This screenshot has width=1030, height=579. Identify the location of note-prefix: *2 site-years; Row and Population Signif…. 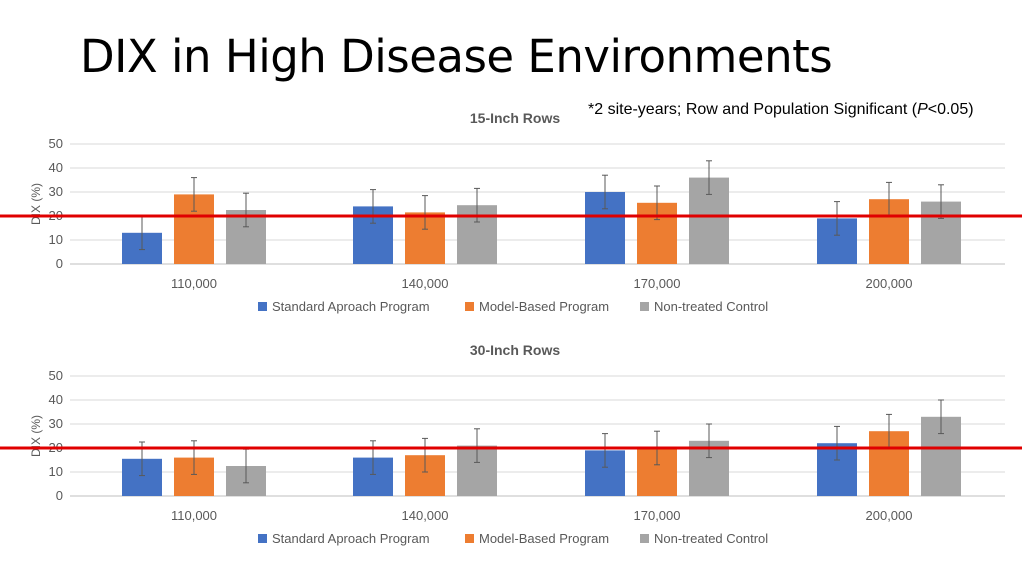
(753, 109).